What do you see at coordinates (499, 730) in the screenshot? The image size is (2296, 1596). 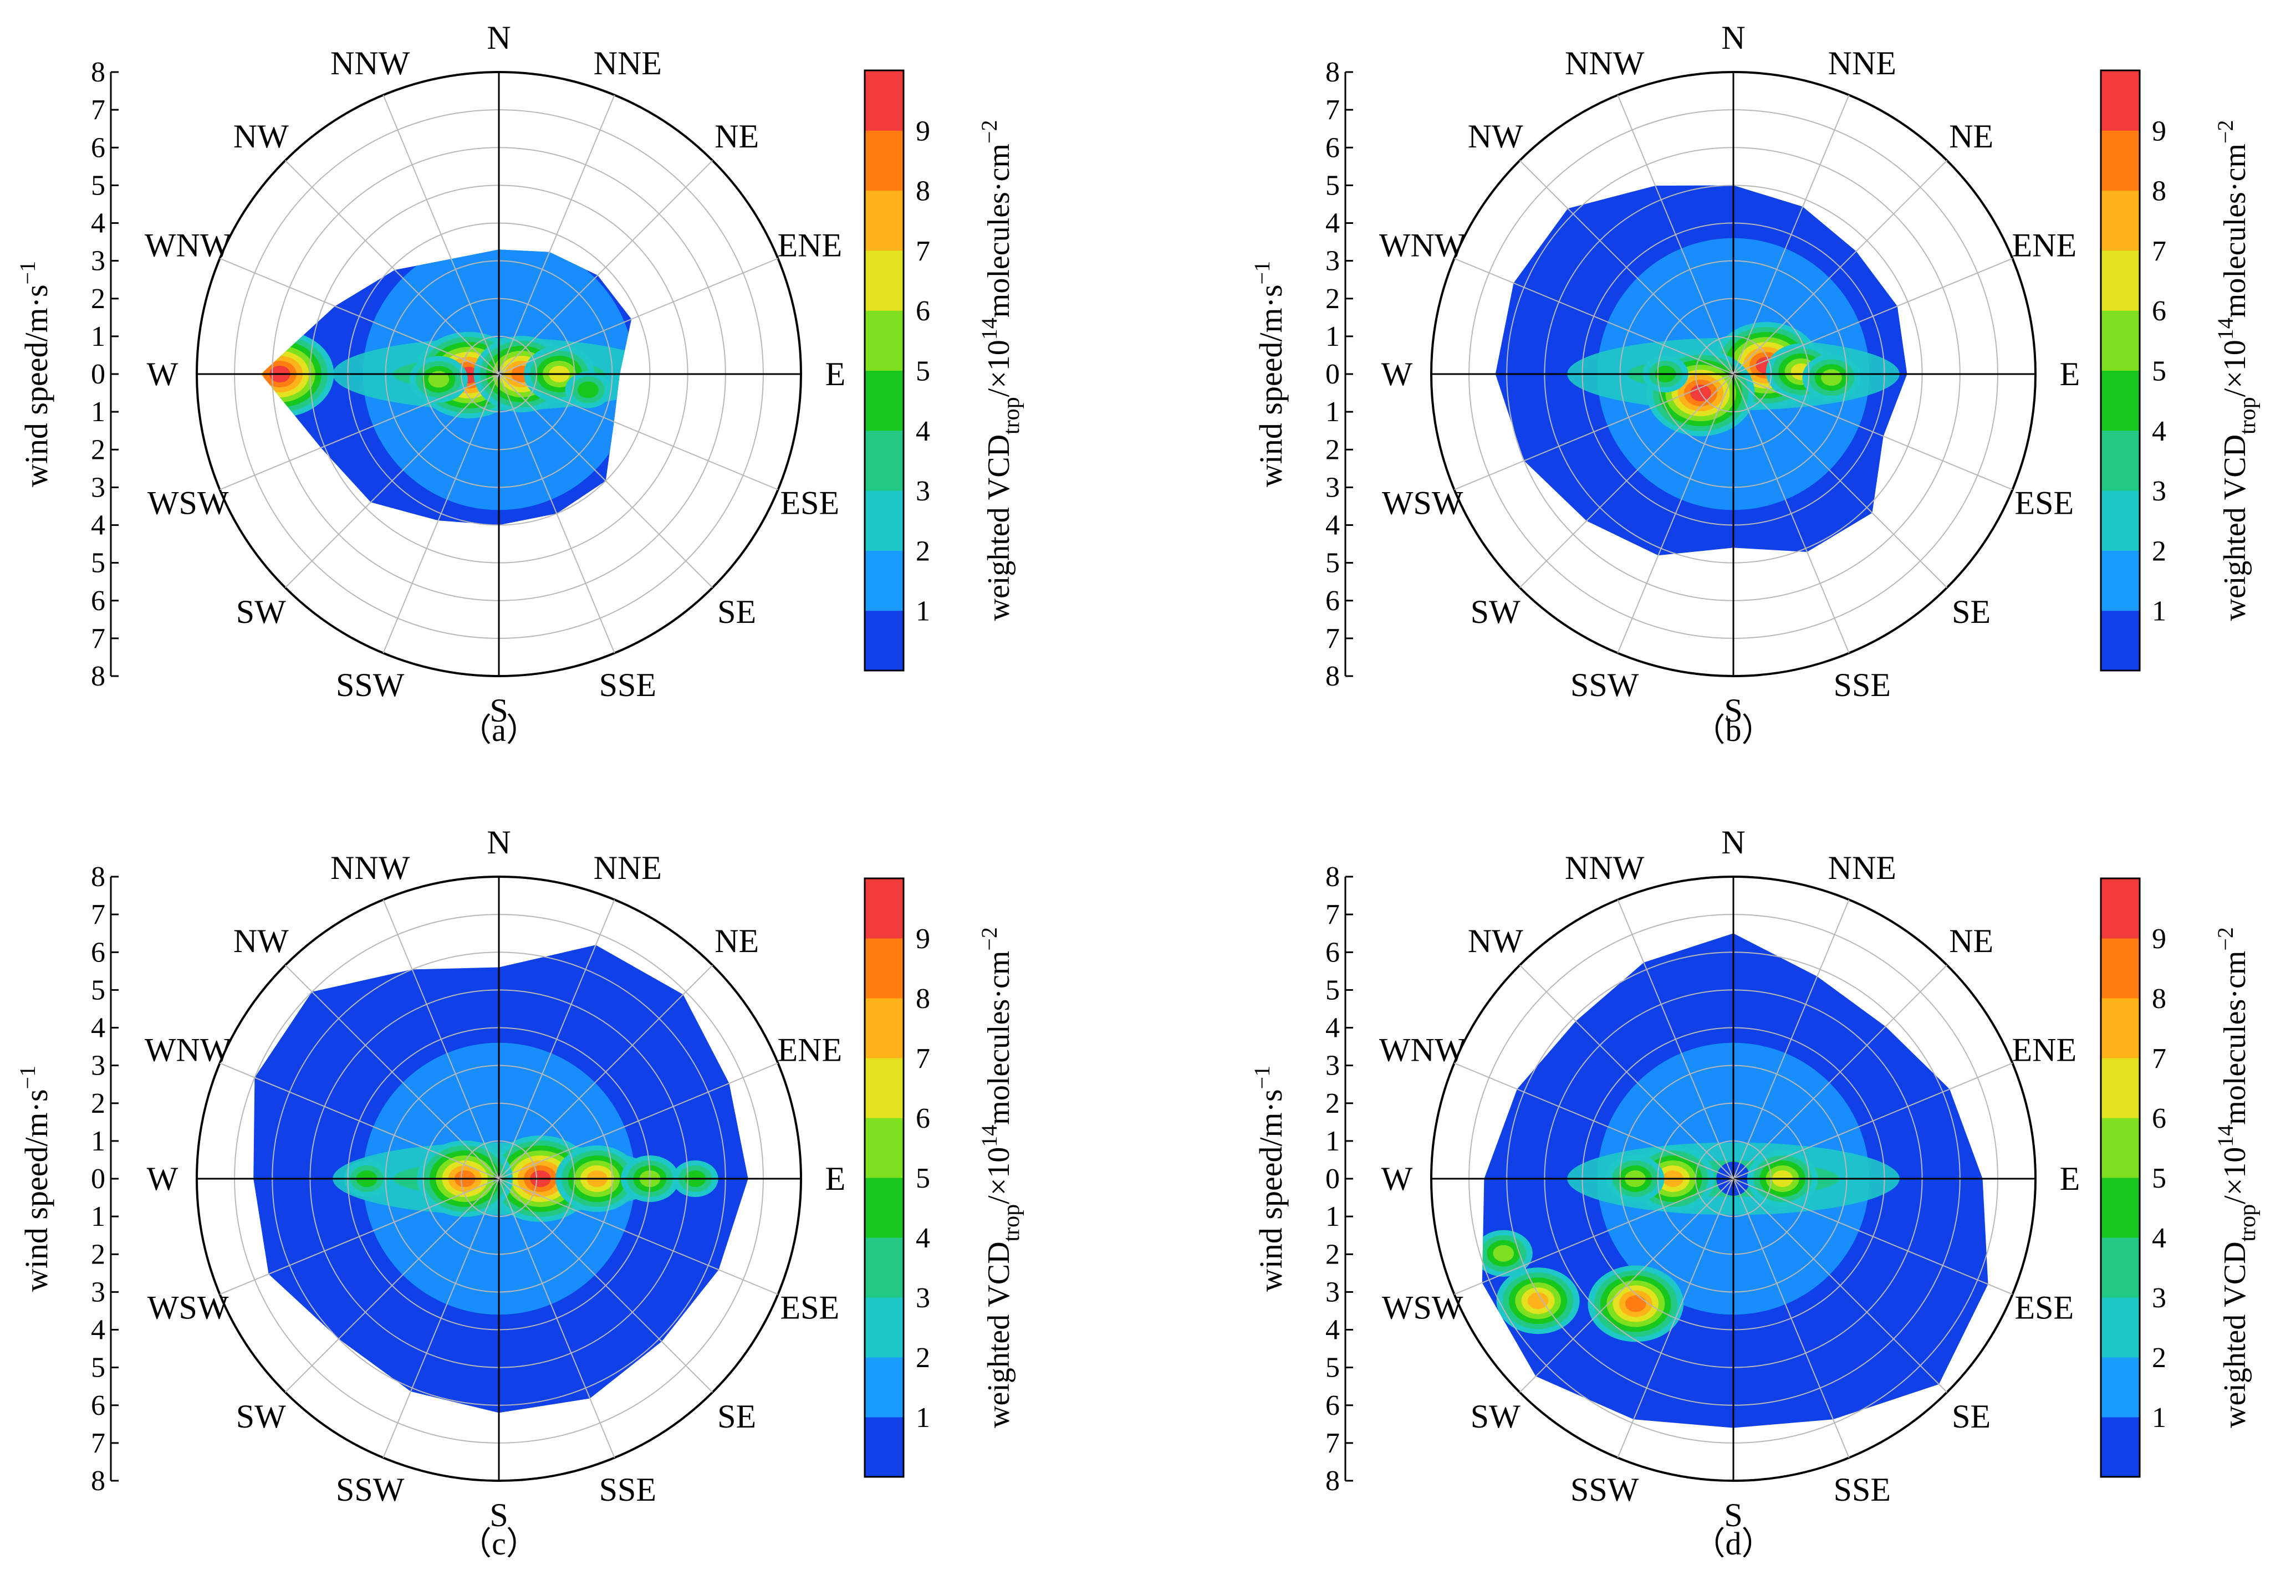 I see `panel-caption: （a）` at bounding box center [499, 730].